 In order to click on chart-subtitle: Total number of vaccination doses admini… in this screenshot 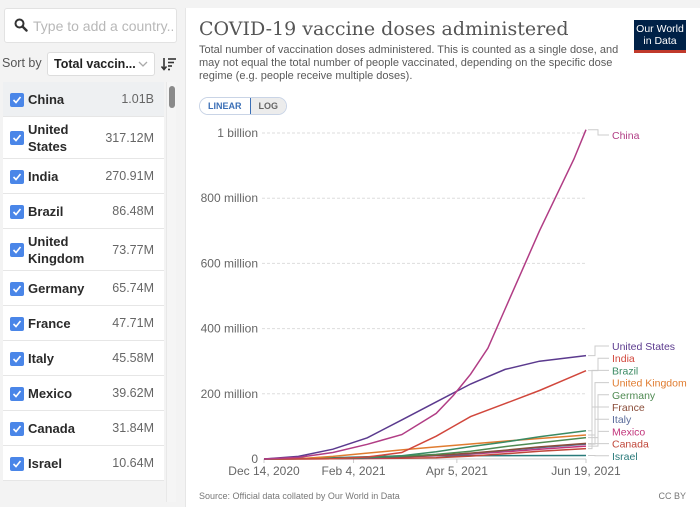, I will do `click(409, 63)`.